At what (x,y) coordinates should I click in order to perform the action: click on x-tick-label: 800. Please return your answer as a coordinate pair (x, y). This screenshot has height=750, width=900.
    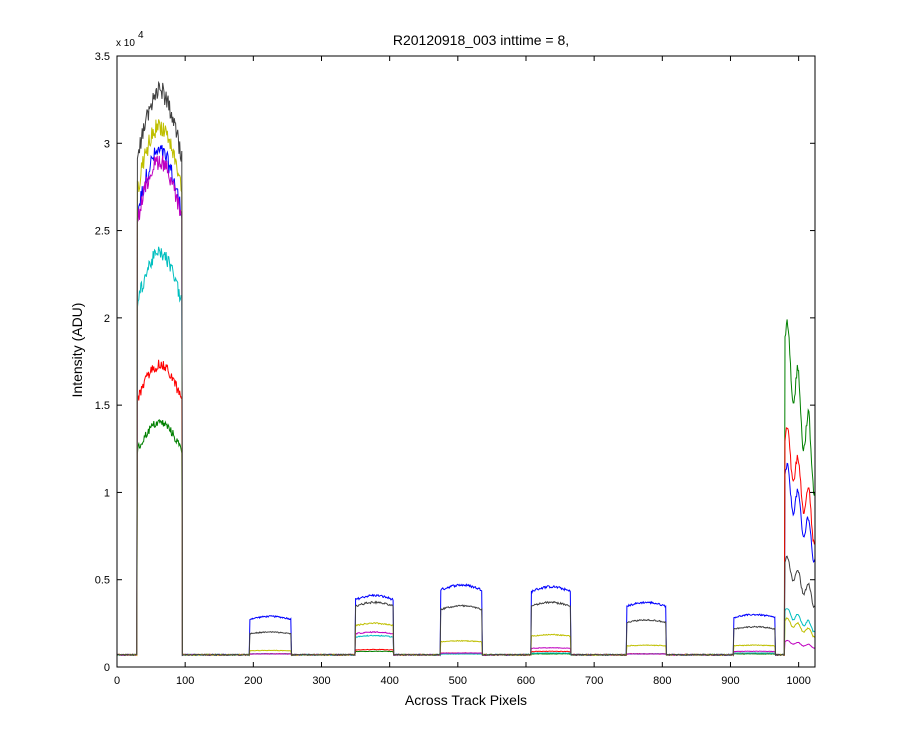
    Looking at the image, I should click on (662, 681).